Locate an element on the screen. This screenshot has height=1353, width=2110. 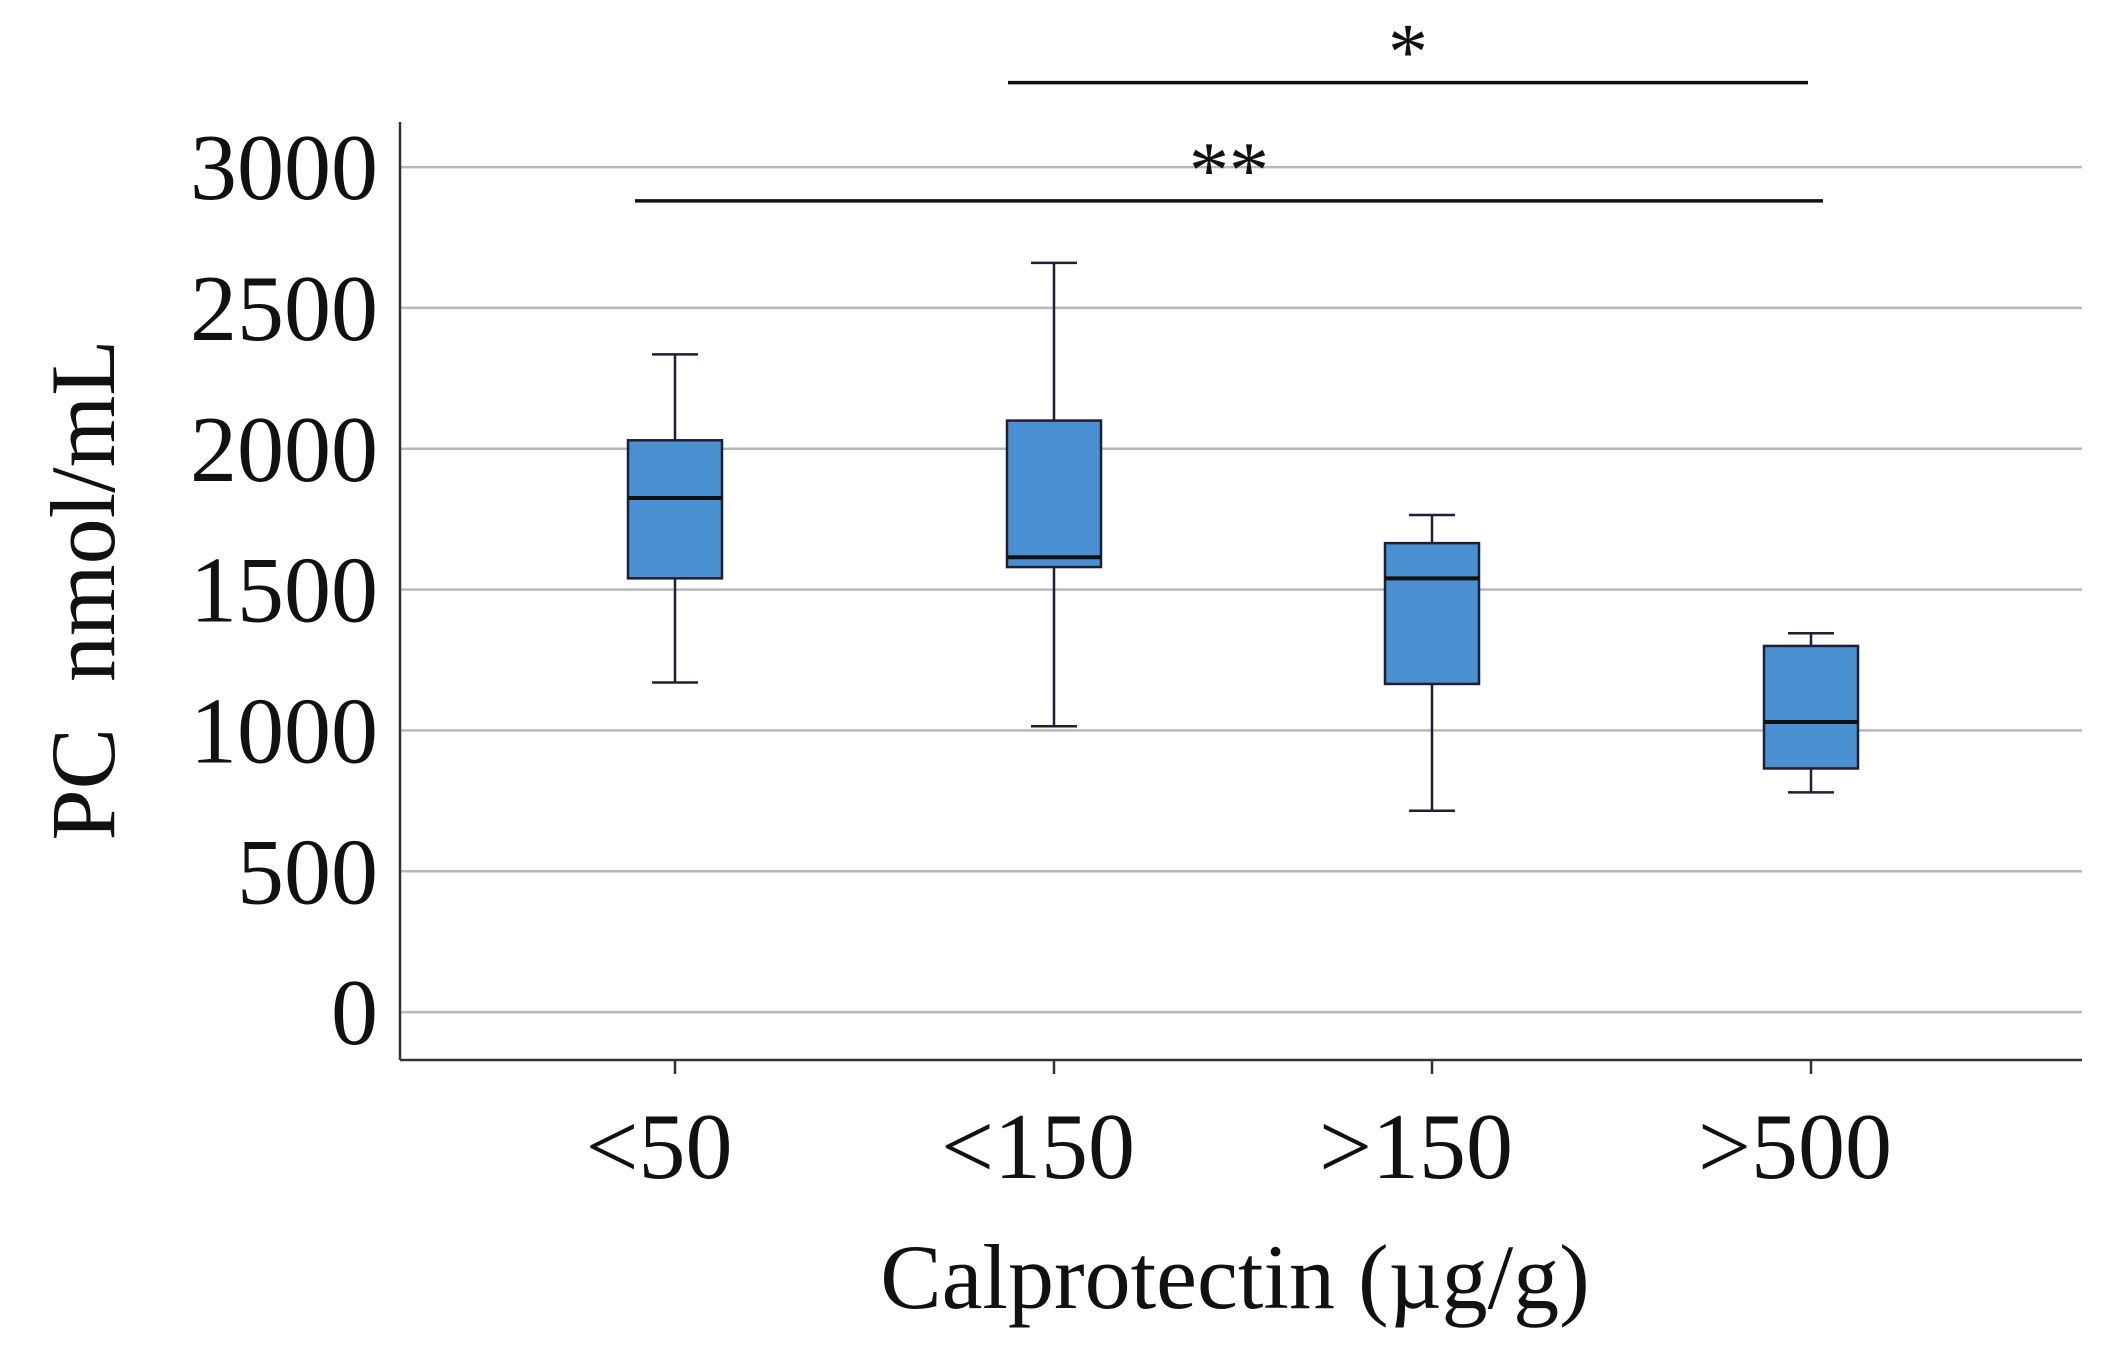
significance-annotations: *** is located at coordinates (1229, 112).